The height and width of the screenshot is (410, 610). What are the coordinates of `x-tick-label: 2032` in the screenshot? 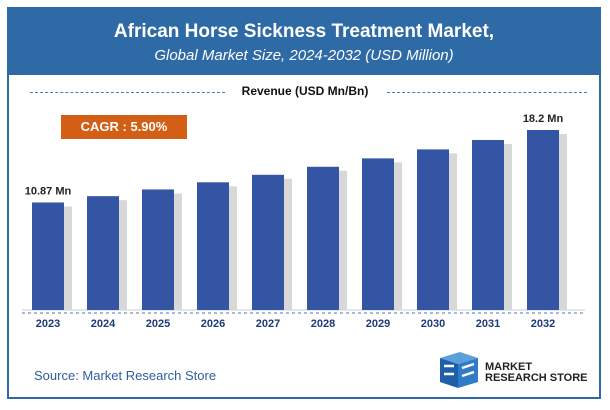 It's located at (543, 324).